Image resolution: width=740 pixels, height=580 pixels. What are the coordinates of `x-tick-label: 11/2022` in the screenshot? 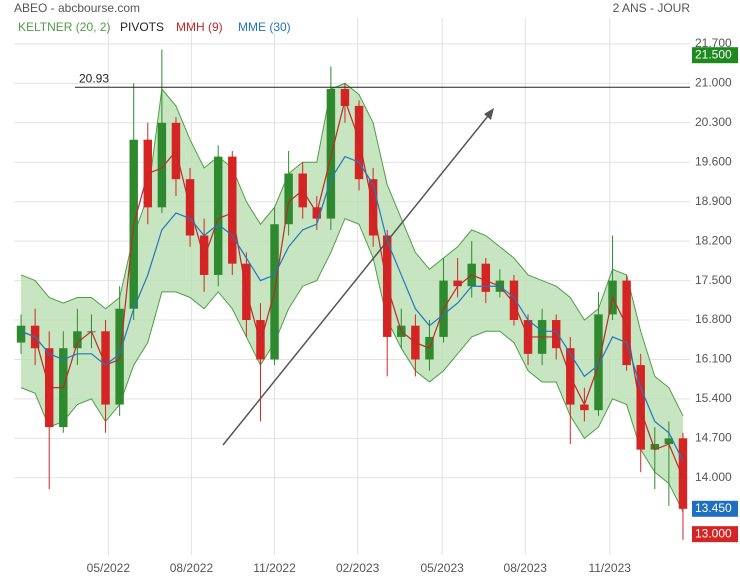 It's located at (274, 568).